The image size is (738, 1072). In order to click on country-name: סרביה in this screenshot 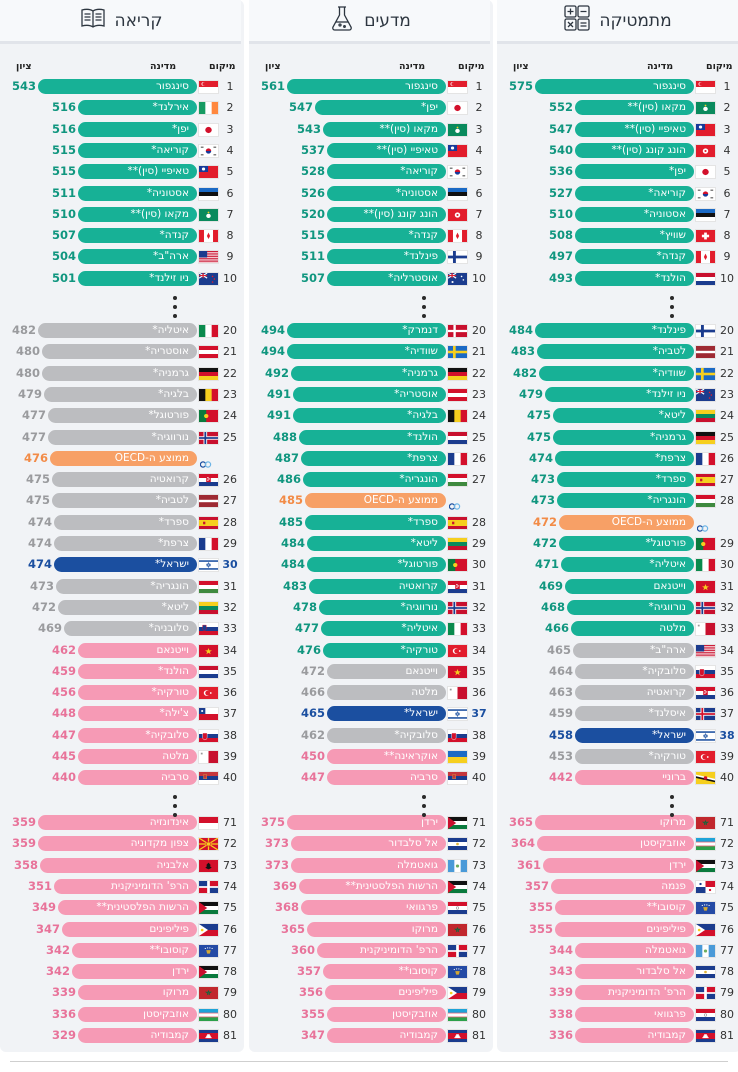, I will do `click(174, 777)`.